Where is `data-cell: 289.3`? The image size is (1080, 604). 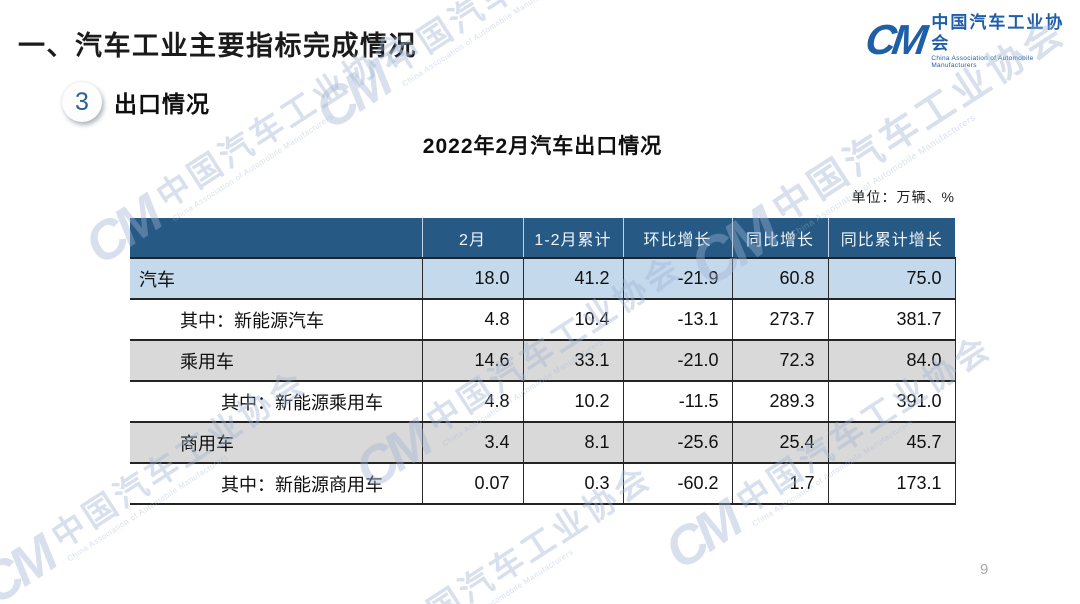 data-cell: 289.3 is located at coordinates (779, 402).